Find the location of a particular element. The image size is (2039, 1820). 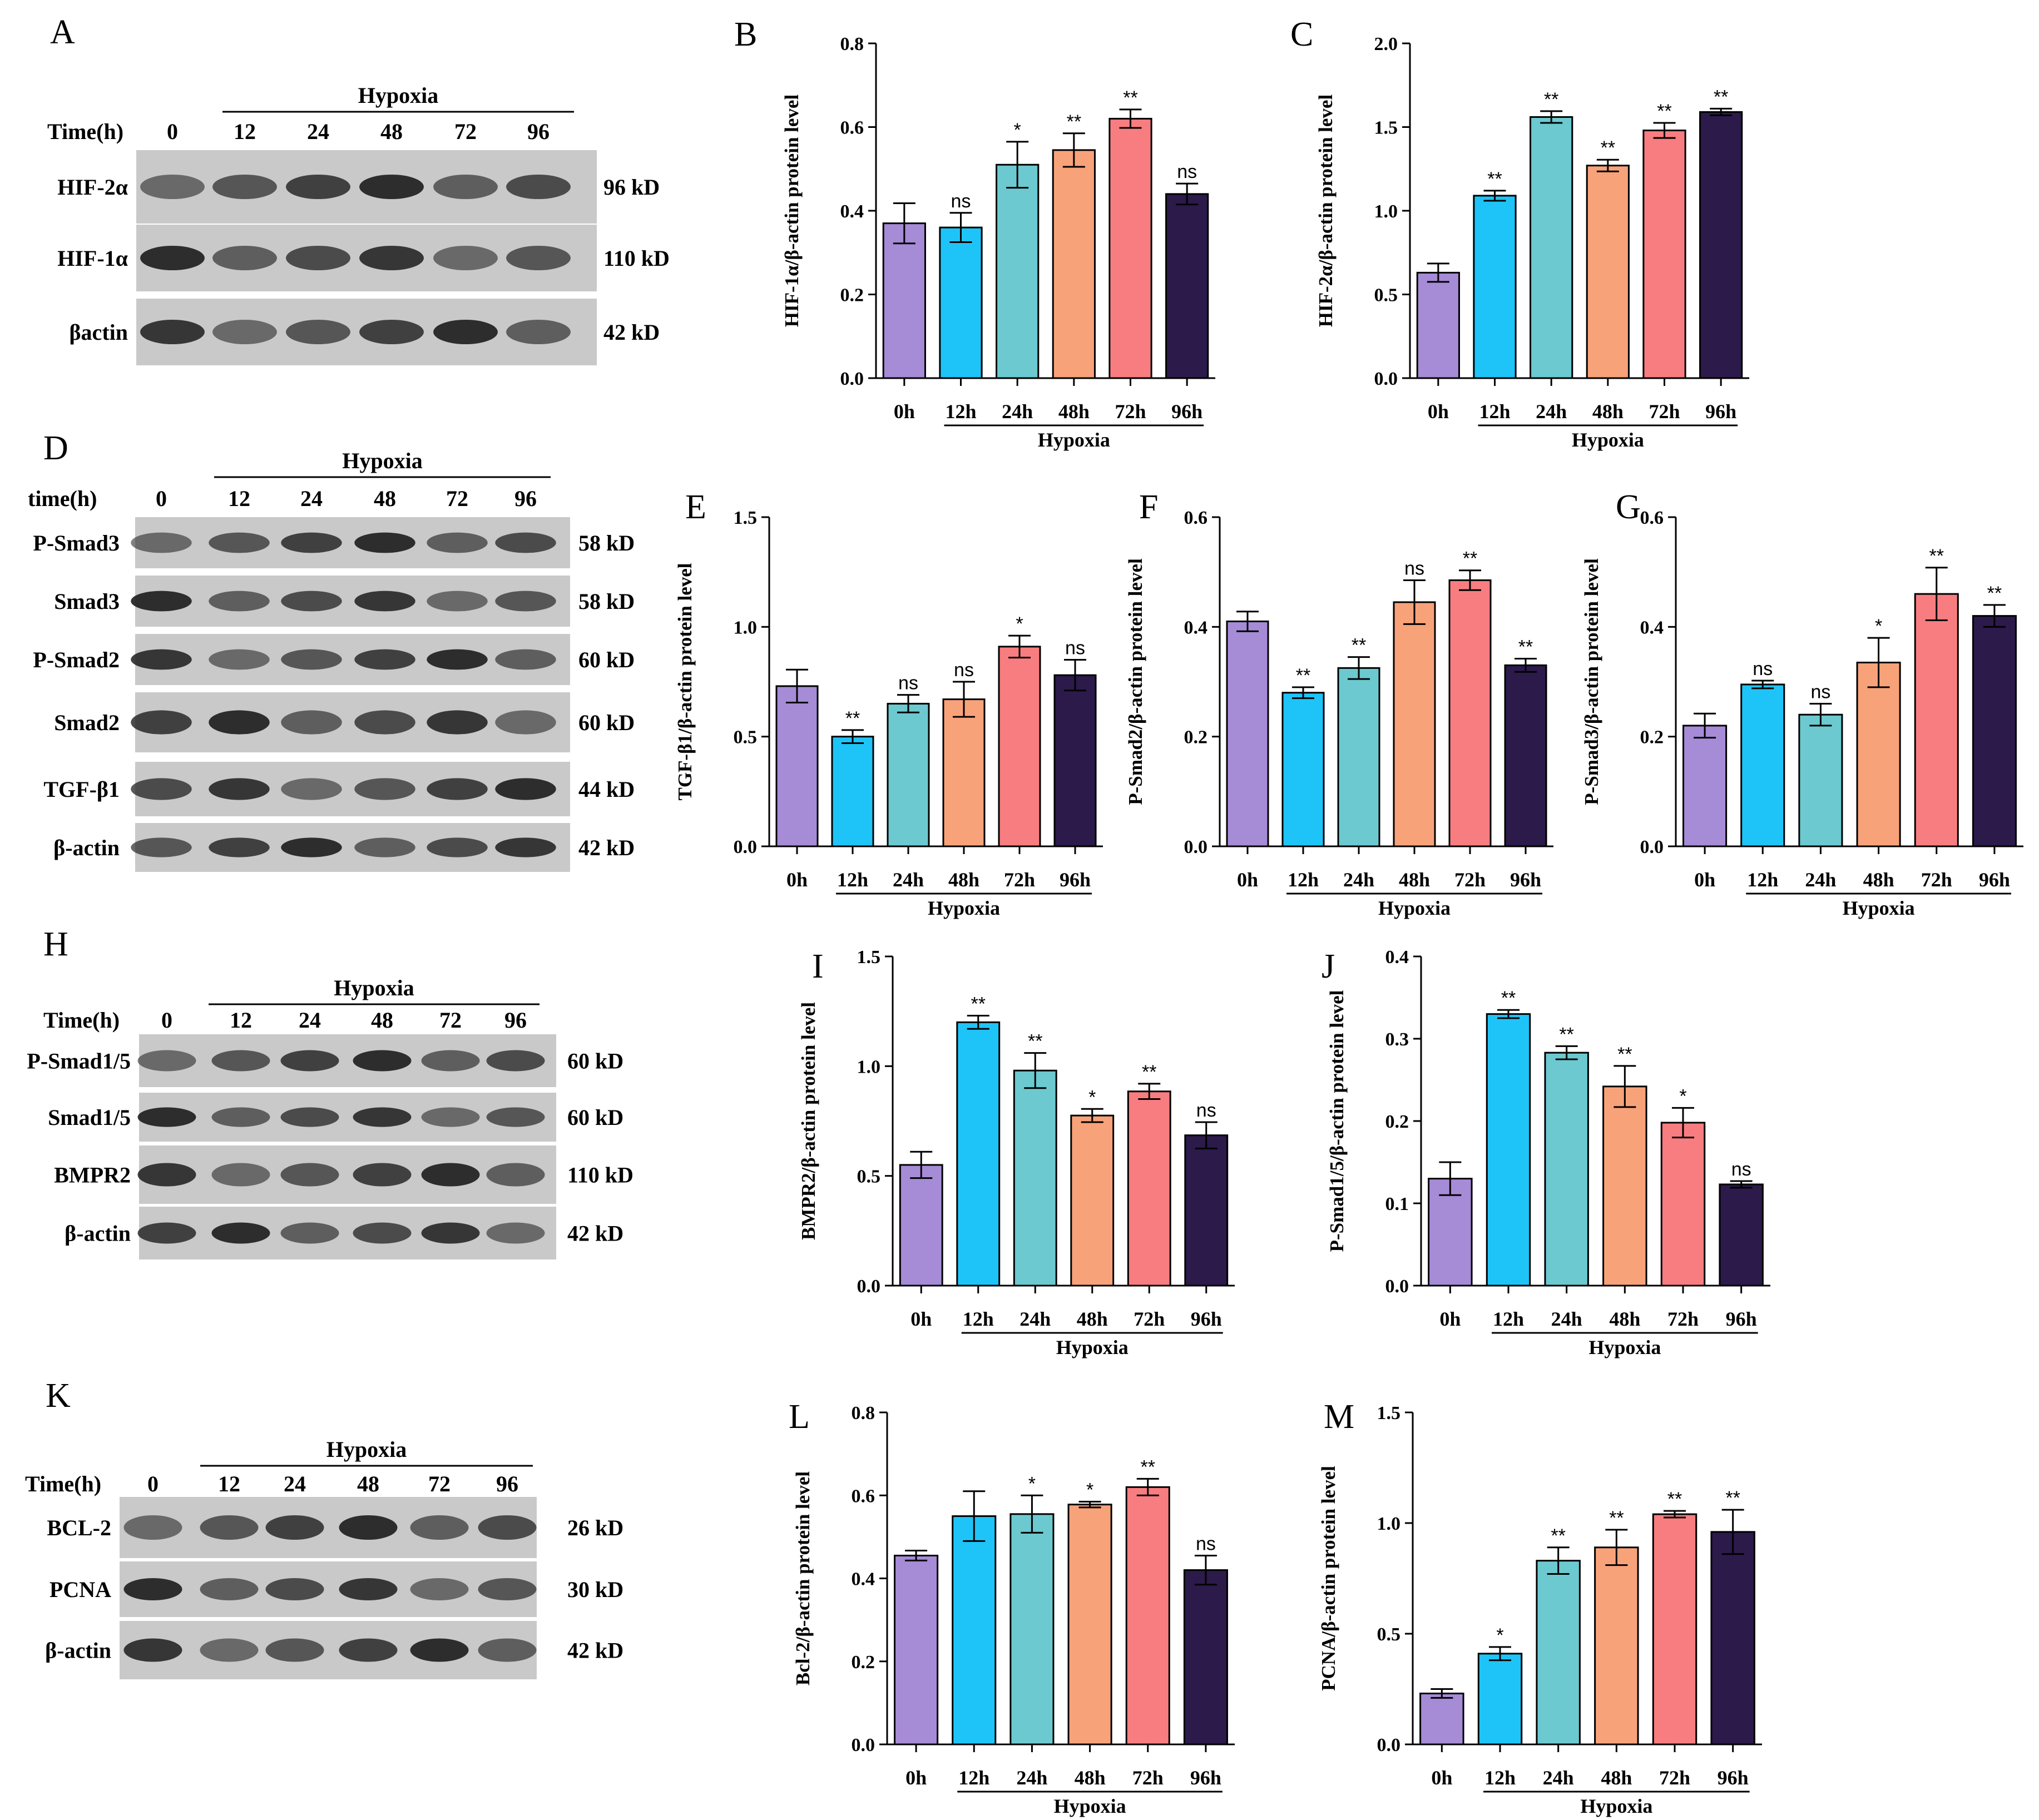

protein-label: β-actin is located at coordinates (98, 1234).